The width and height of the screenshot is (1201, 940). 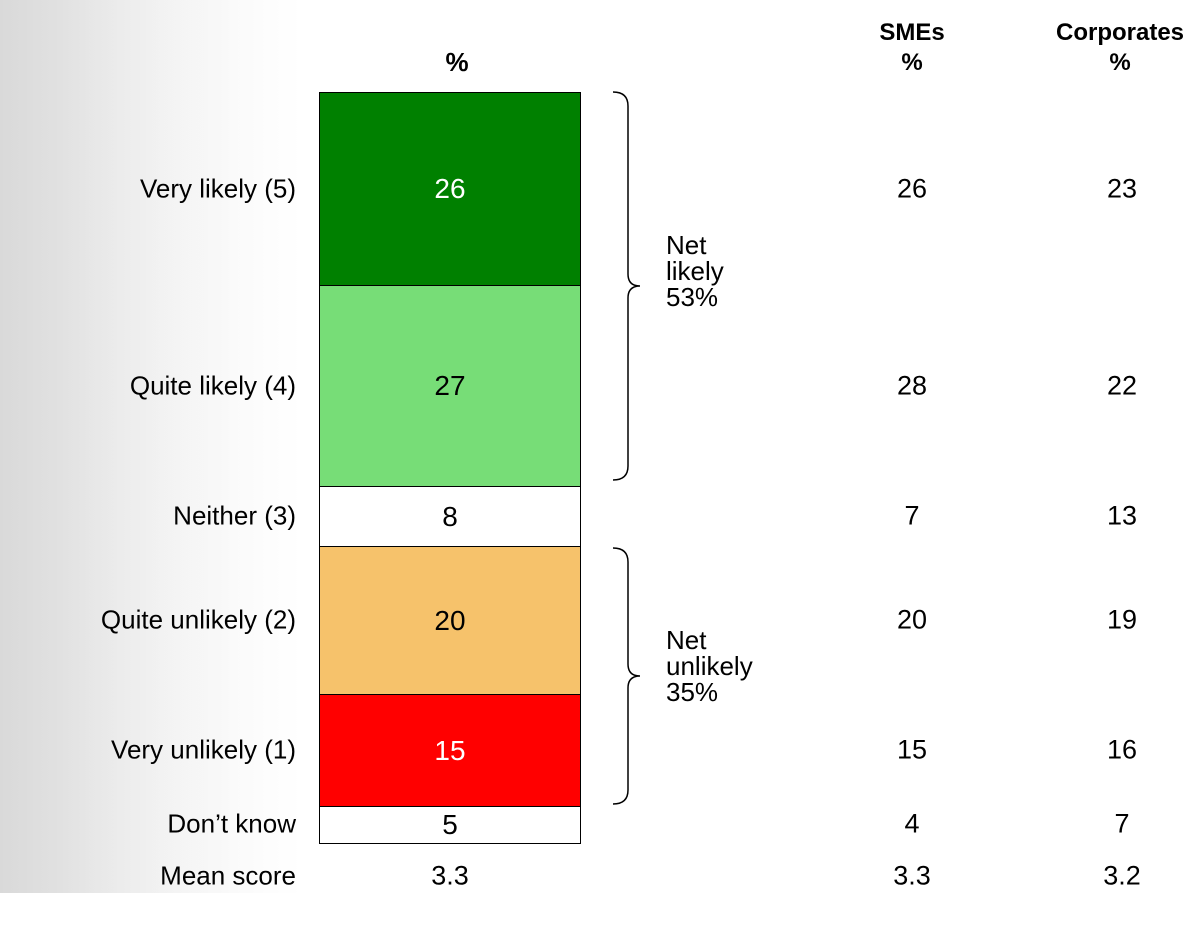 I want to click on header-corporates: Corporates, so click(x=1120, y=32).